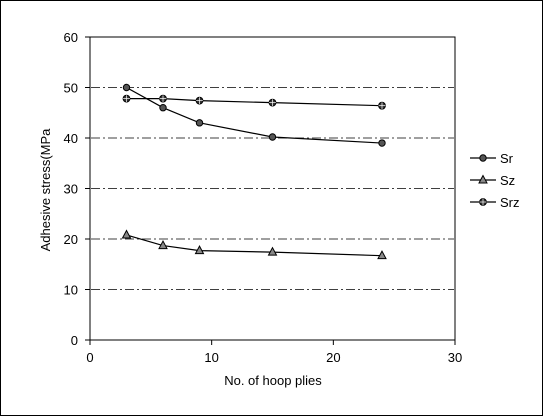 This screenshot has height=416, width=543. Describe the element at coordinates (492, 180) in the screenshot. I see `legend-item-sz: Sz` at that location.